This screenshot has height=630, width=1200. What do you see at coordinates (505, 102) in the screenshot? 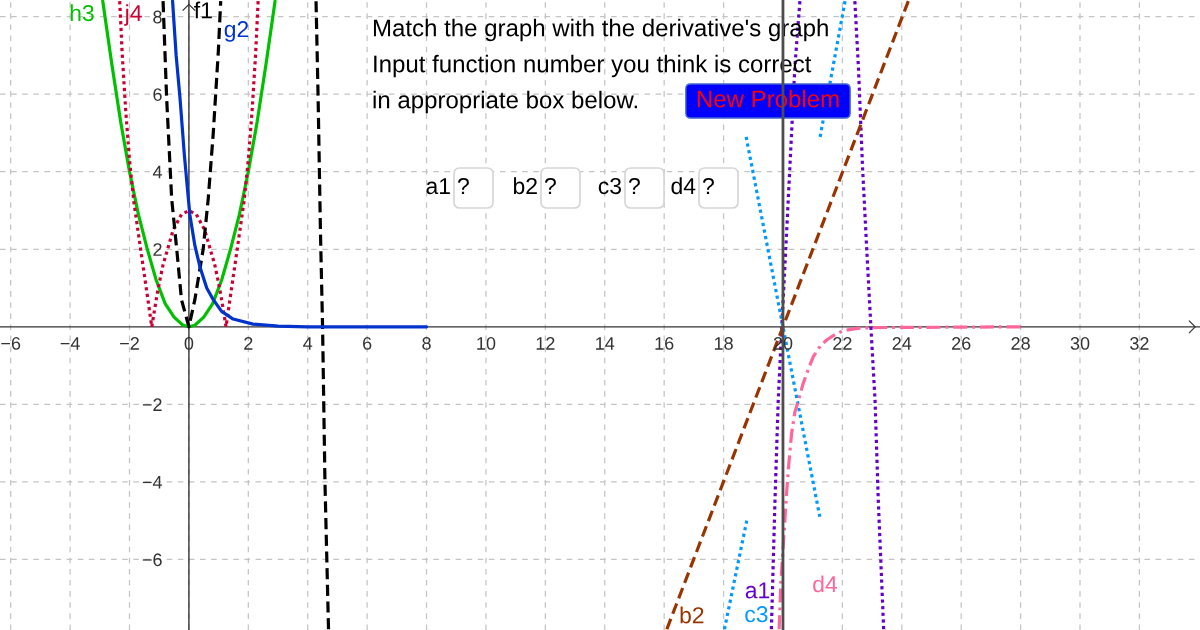
I see `annotation: in appropriate box below.` at bounding box center [505, 102].